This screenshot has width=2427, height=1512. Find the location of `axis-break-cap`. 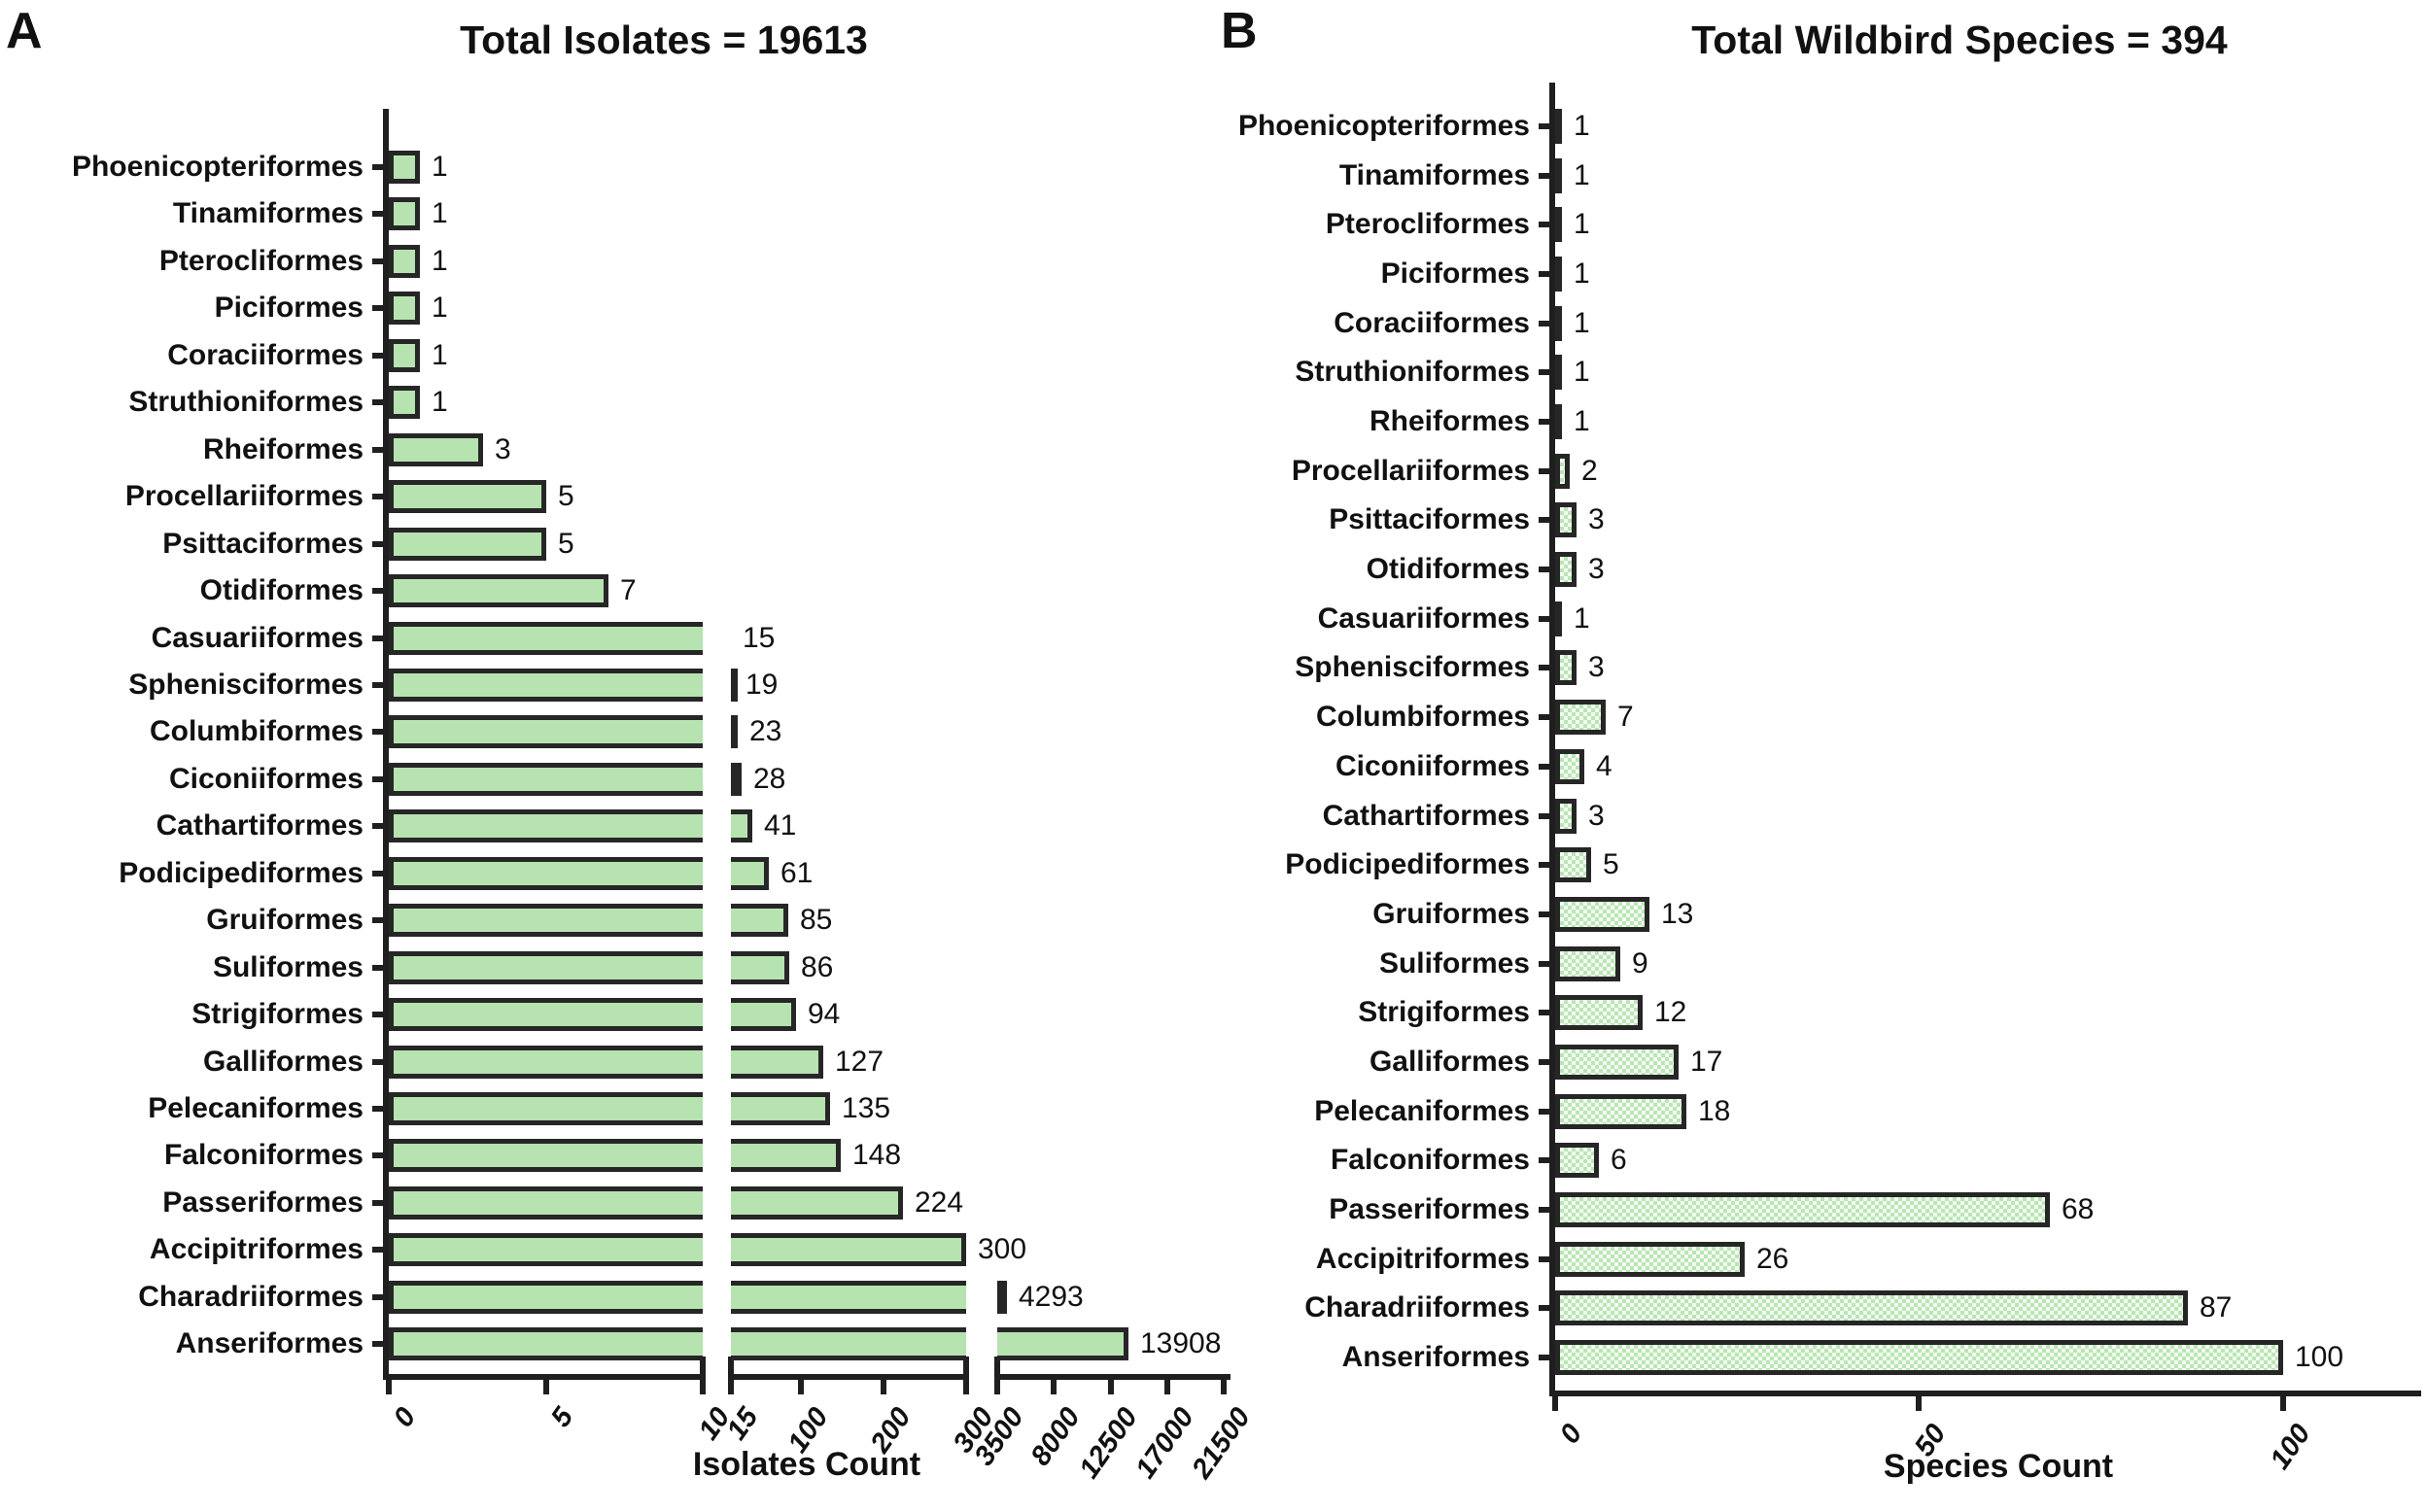

axis-break-cap is located at coordinates (997, 1369).